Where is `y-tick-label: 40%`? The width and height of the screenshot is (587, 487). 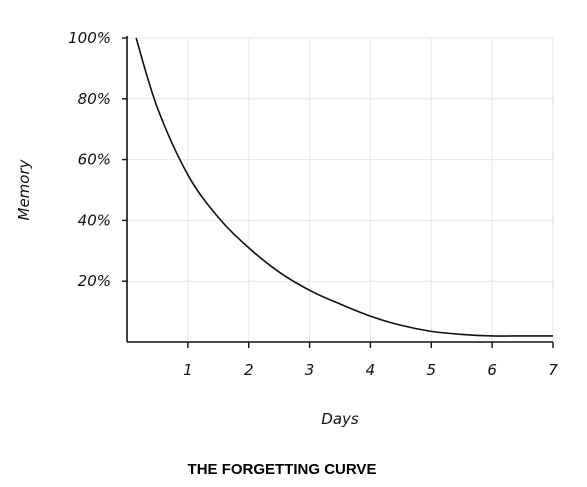
y-tick-label: 40% is located at coordinates (94, 220).